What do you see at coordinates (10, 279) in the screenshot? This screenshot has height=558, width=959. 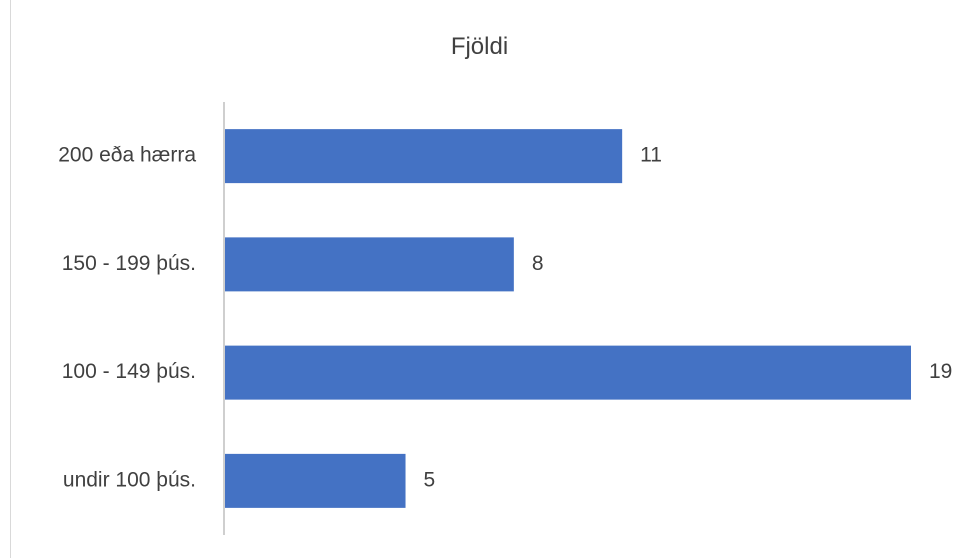 I see `frame-border` at bounding box center [10, 279].